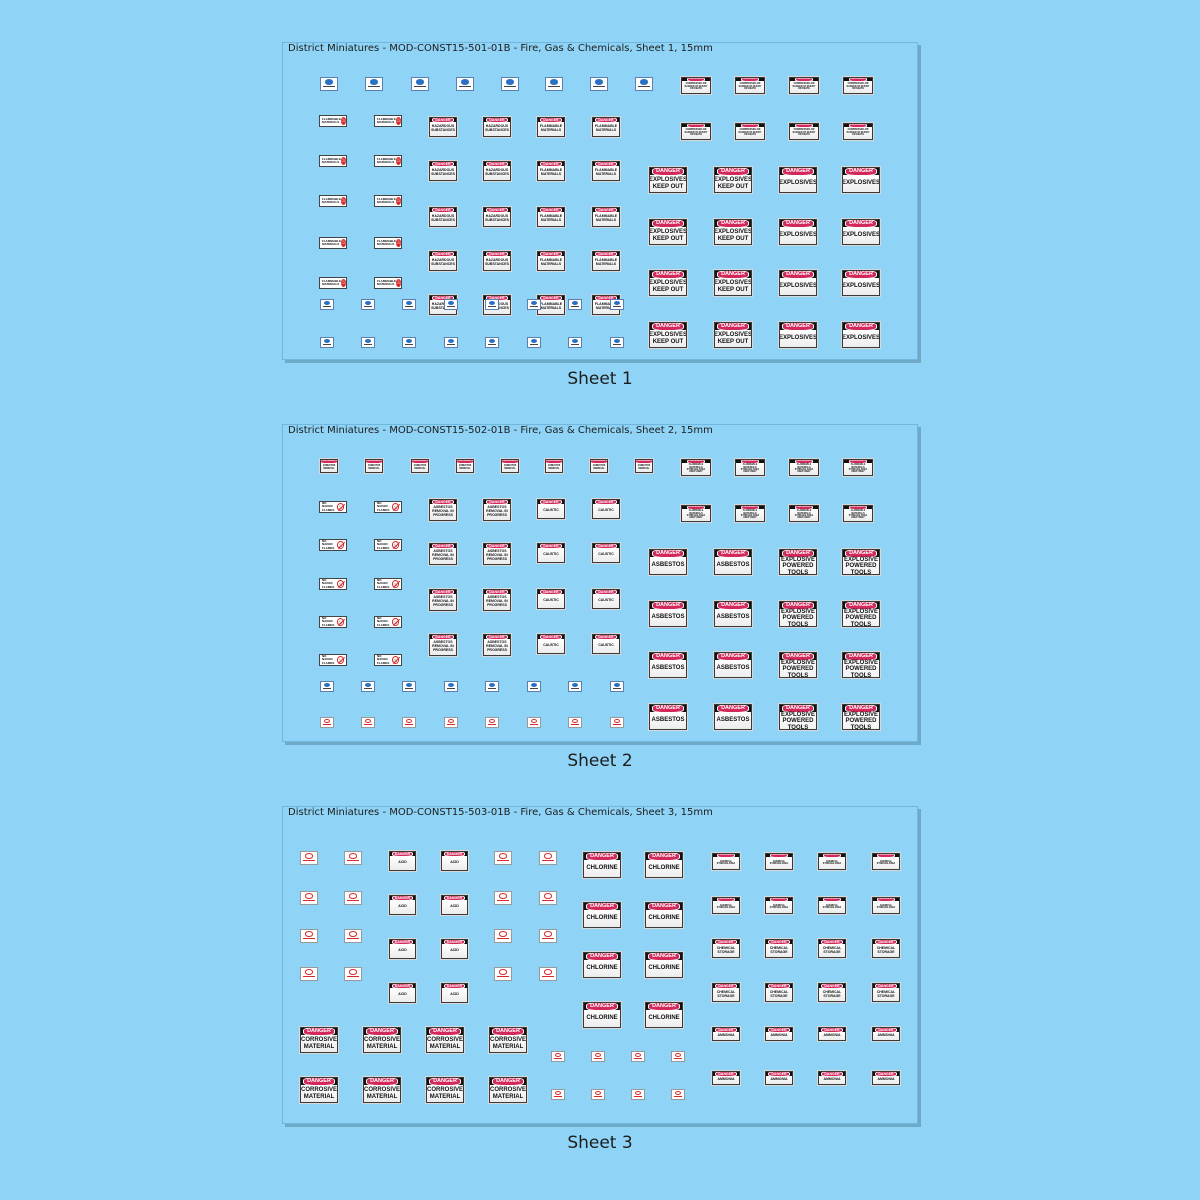  Describe the element at coordinates (886, 1078) in the screenshot. I see `danger-sign: DANGER AMMONIA` at that location.